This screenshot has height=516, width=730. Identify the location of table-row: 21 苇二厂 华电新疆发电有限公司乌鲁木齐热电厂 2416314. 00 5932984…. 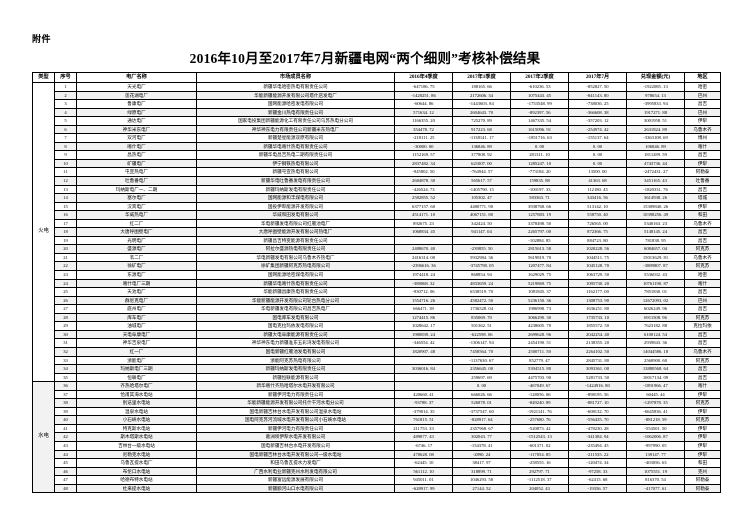
(377, 257).